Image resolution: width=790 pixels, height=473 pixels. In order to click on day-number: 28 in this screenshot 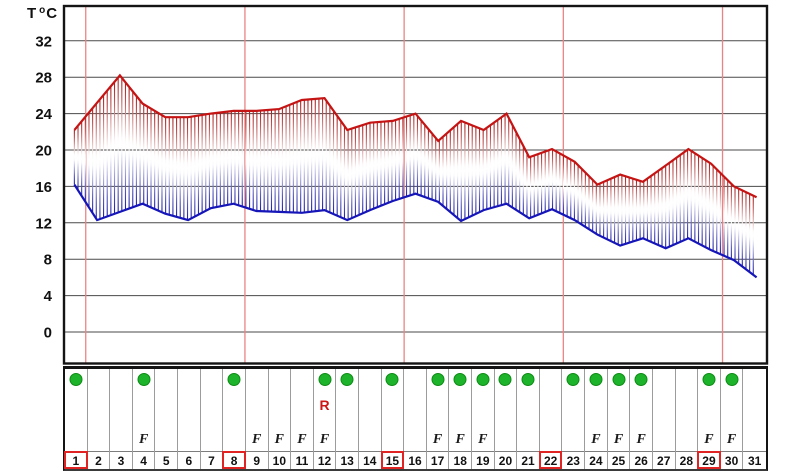, I will do `click(686, 460)`.